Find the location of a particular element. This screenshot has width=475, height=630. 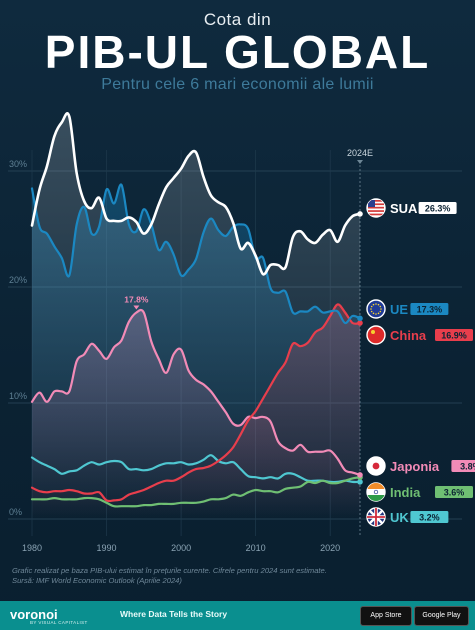

logo-subtext: BY VISUAL CAPITALIST is located at coordinates (59, 622).